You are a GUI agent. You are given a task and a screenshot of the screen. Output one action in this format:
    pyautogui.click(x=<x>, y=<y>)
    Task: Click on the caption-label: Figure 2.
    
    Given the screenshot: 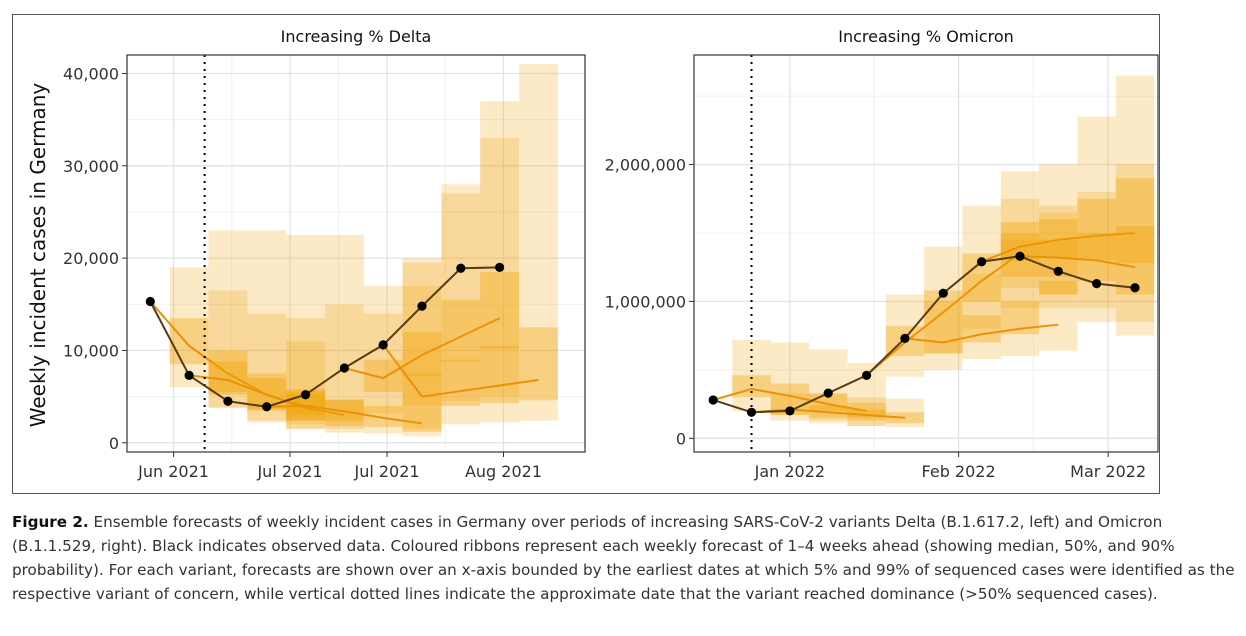 What is the action you would take?
    pyautogui.click(x=50, y=522)
    